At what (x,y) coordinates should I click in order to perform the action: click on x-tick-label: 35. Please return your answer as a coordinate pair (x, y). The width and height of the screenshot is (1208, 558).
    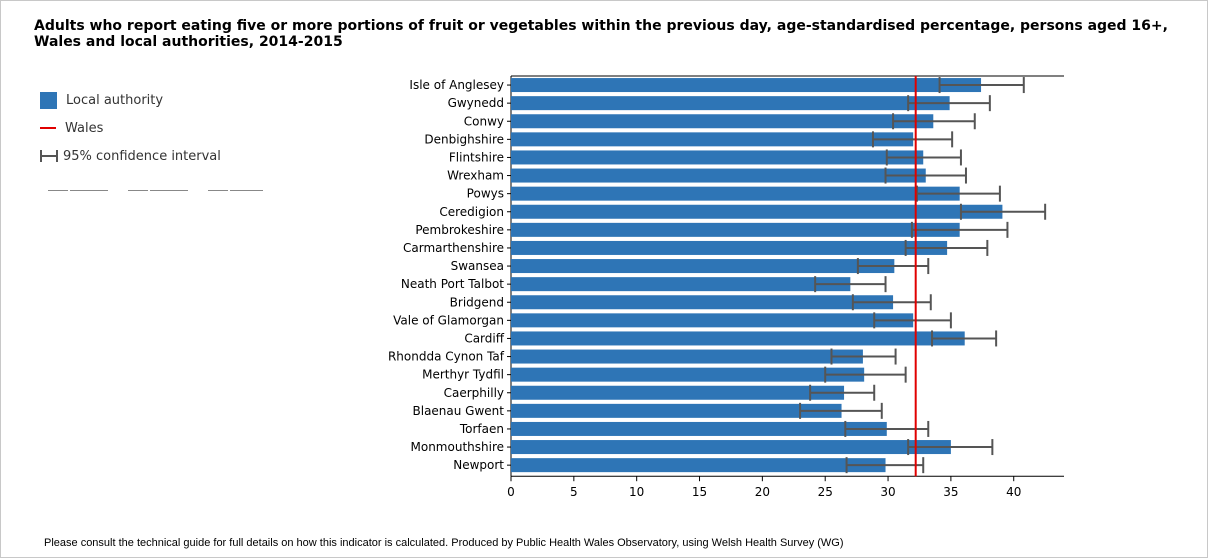
    Looking at the image, I should click on (950, 492).